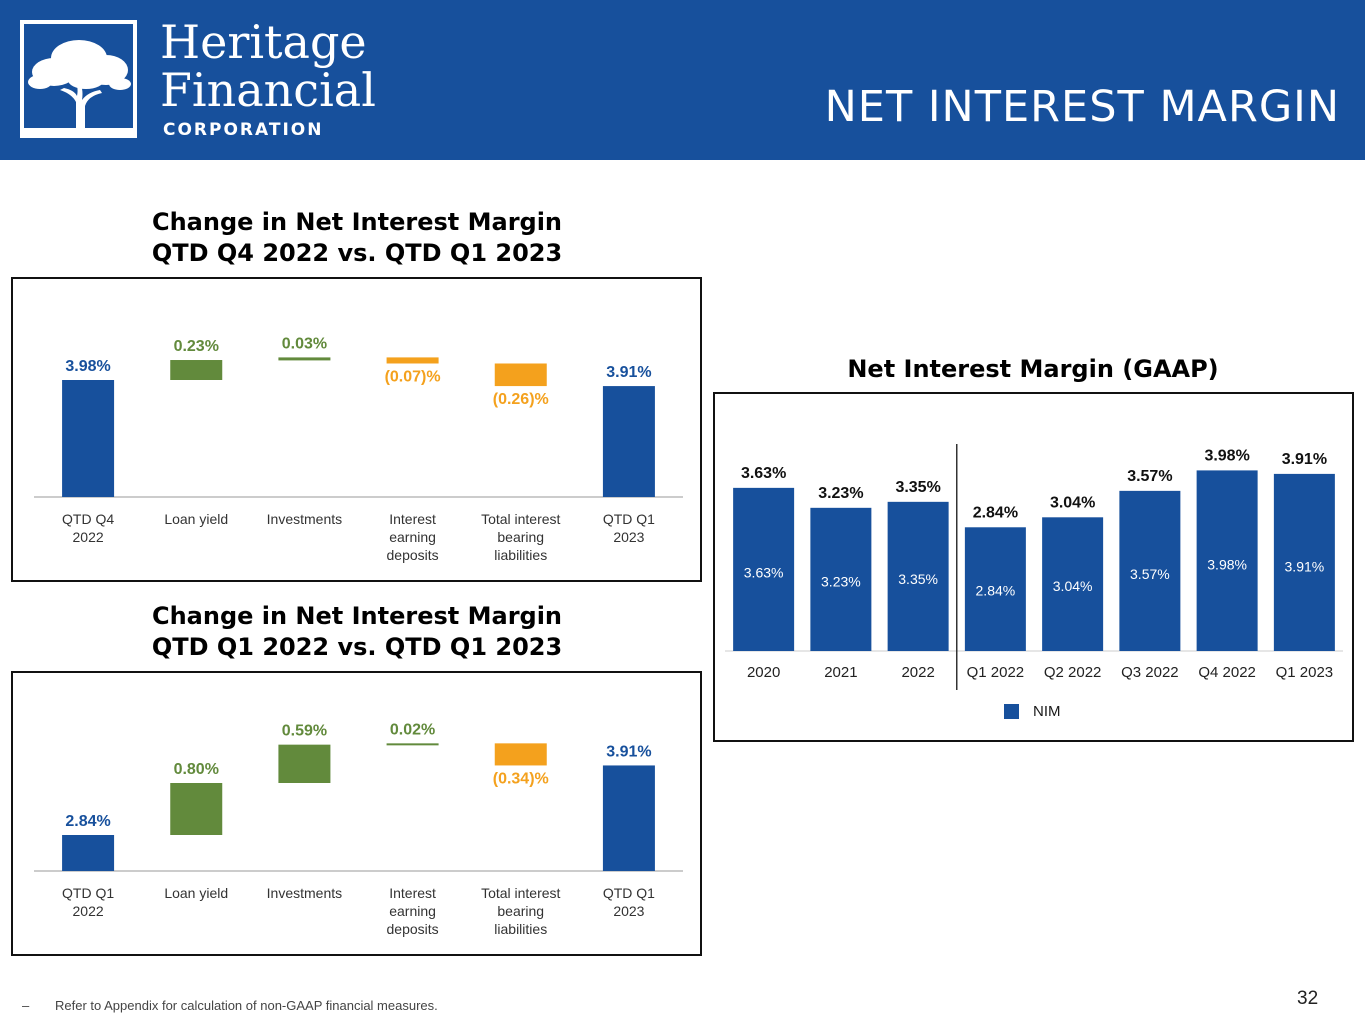 The image size is (1365, 1024). Describe the element at coordinates (304, 343) in the screenshot. I see `wf1-data-label-2: 0.03%` at that location.